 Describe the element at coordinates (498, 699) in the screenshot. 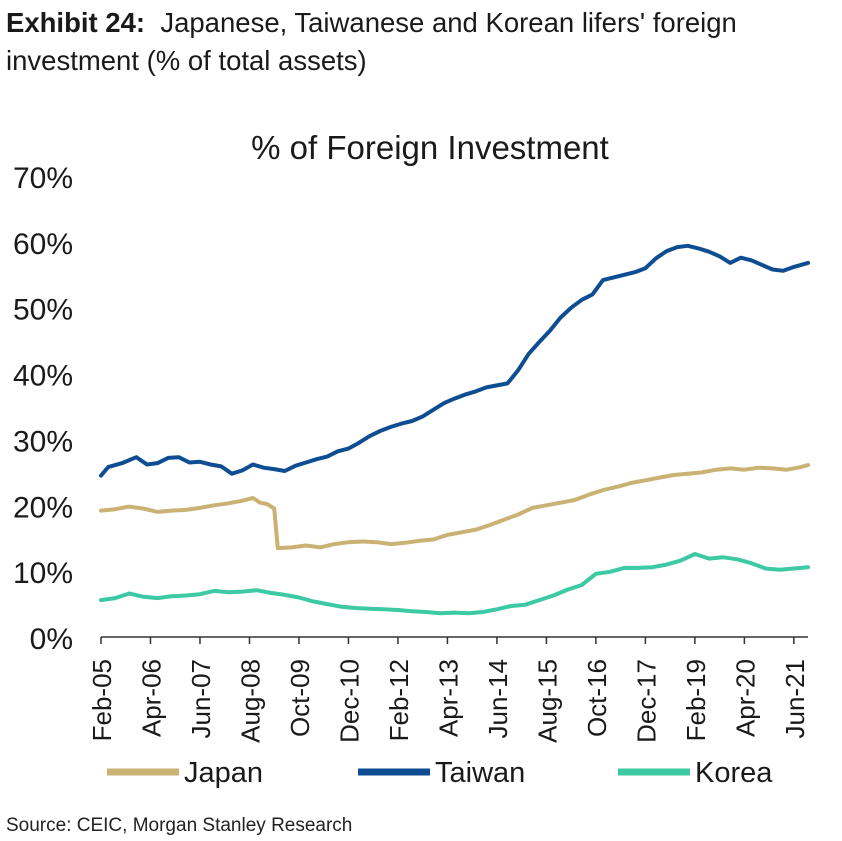

I see `x-tick-label: Jun-14` at that location.